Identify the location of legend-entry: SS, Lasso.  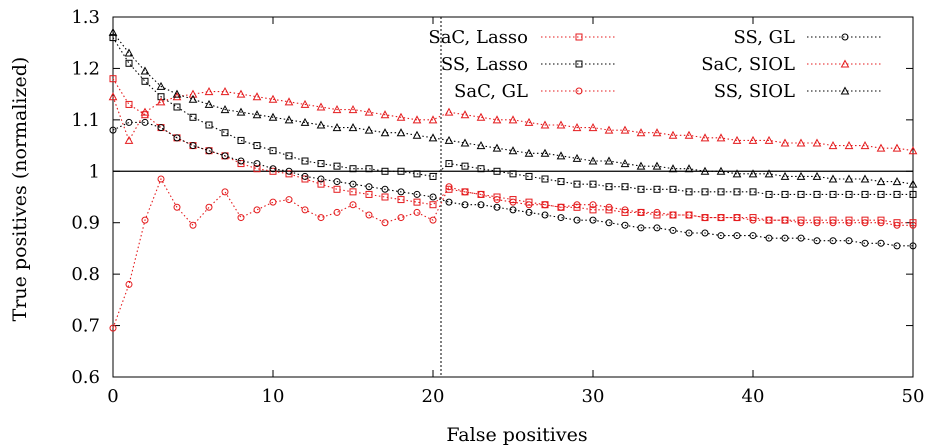
(529, 64).